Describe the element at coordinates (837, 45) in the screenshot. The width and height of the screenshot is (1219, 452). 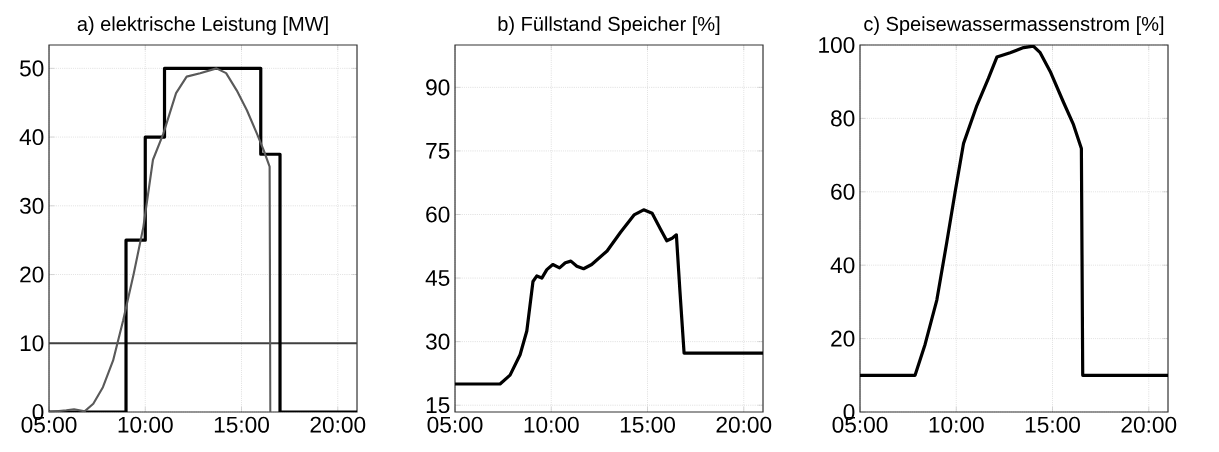
I see `y-tick-label: 100` at that location.